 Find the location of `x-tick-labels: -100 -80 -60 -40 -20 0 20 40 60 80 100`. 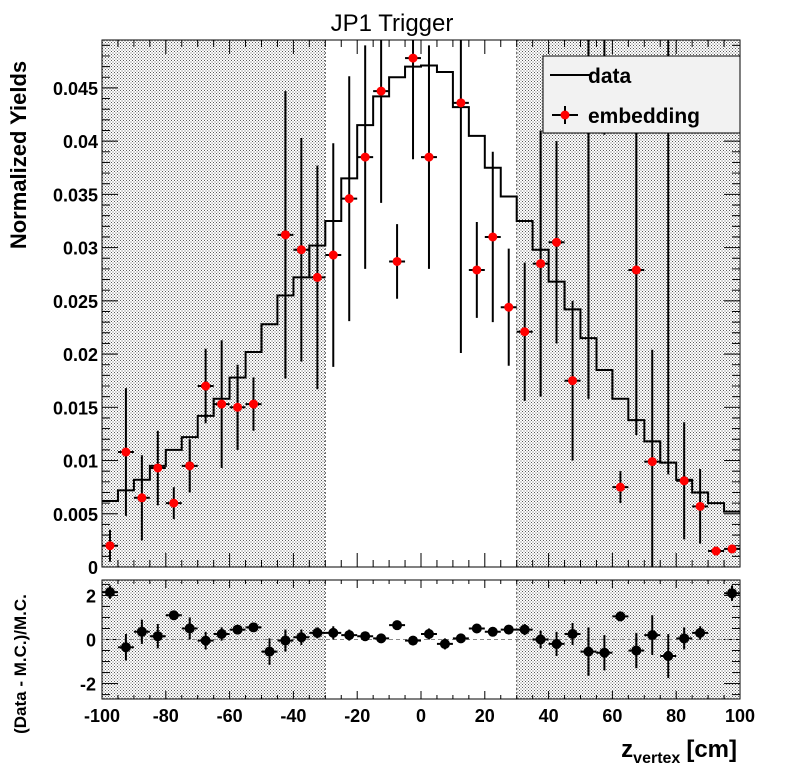

x-tick-labels: -100 -80 -60 -40 -20 0 20 40 60 80 100 is located at coordinates (419, 716).